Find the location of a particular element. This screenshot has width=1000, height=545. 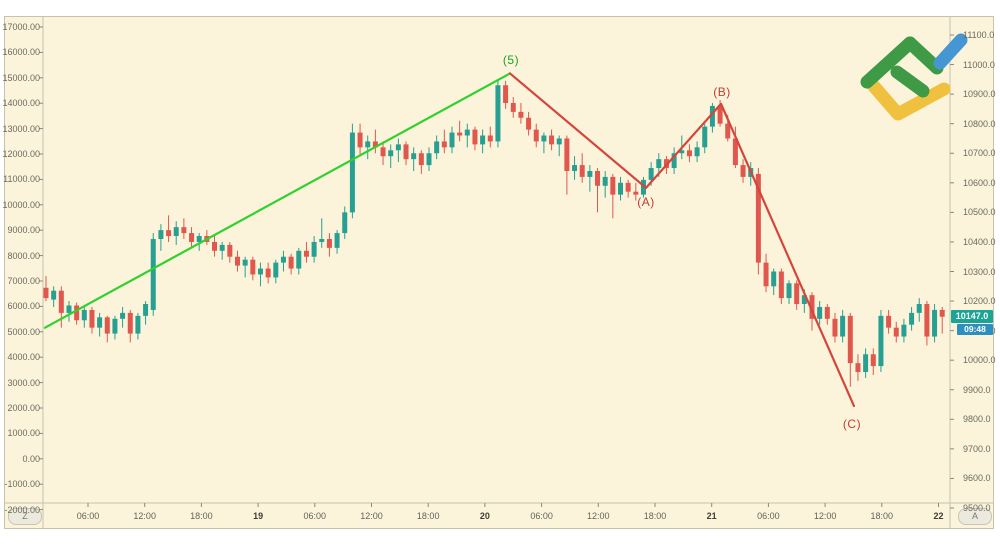

right-axis-auto-button: A is located at coordinates (975, 516).